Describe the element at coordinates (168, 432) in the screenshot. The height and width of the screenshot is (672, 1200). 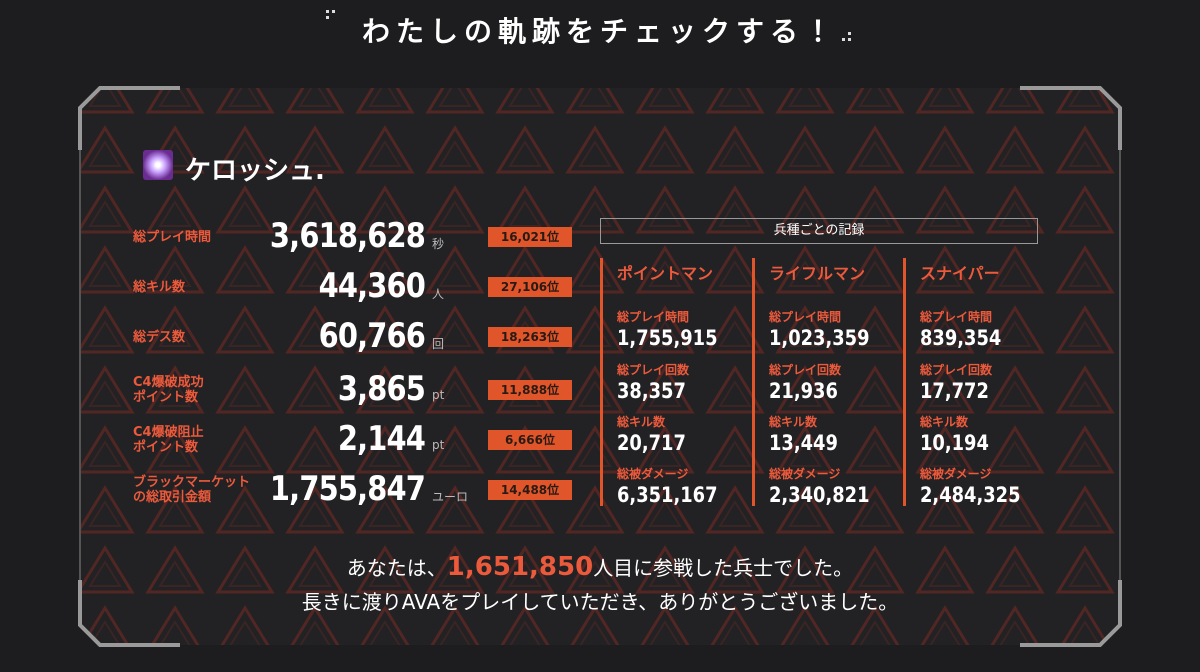
I see `stat-label-line: C4爆破阻止` at that location.